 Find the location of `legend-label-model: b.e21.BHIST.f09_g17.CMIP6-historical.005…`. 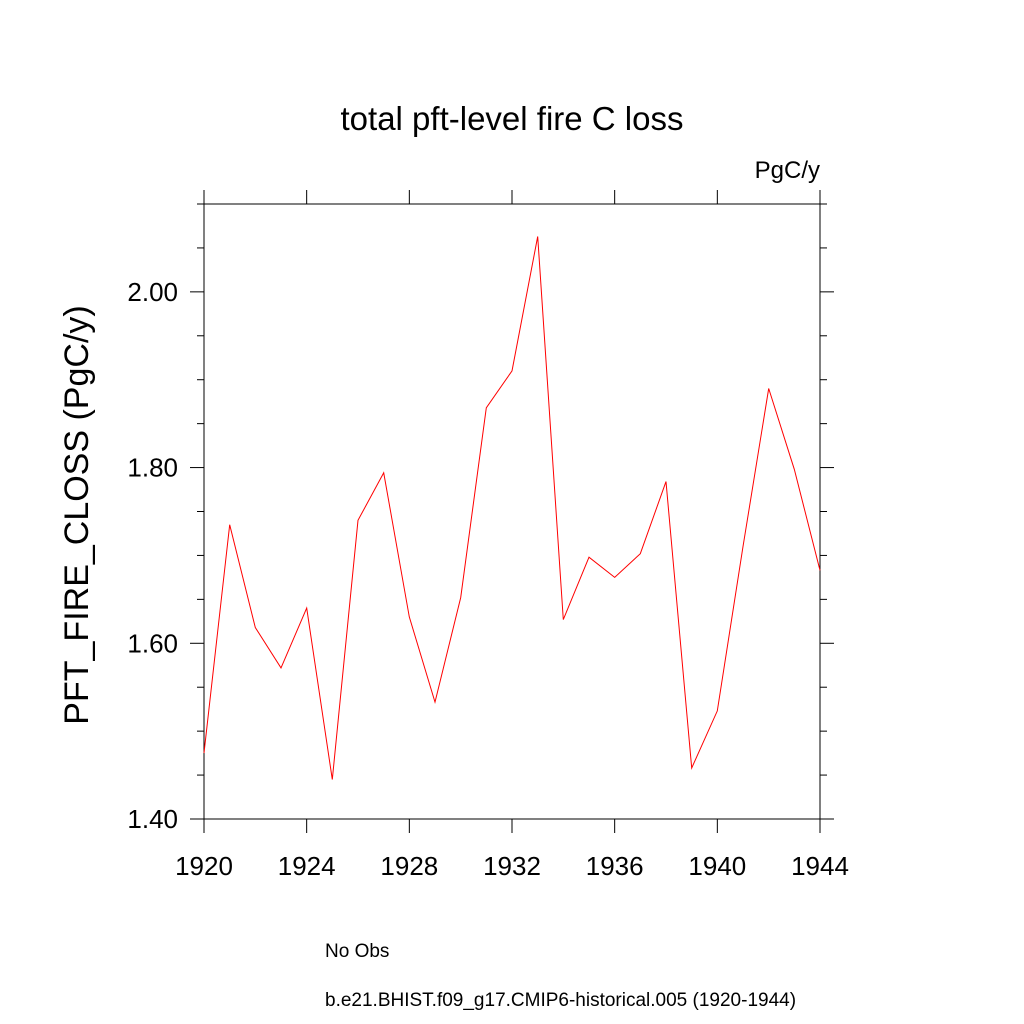

legend-label-model: b.e21.BHIST.f09_g17.CMIP6-historical.005… is located at coordinates (561, 1000).